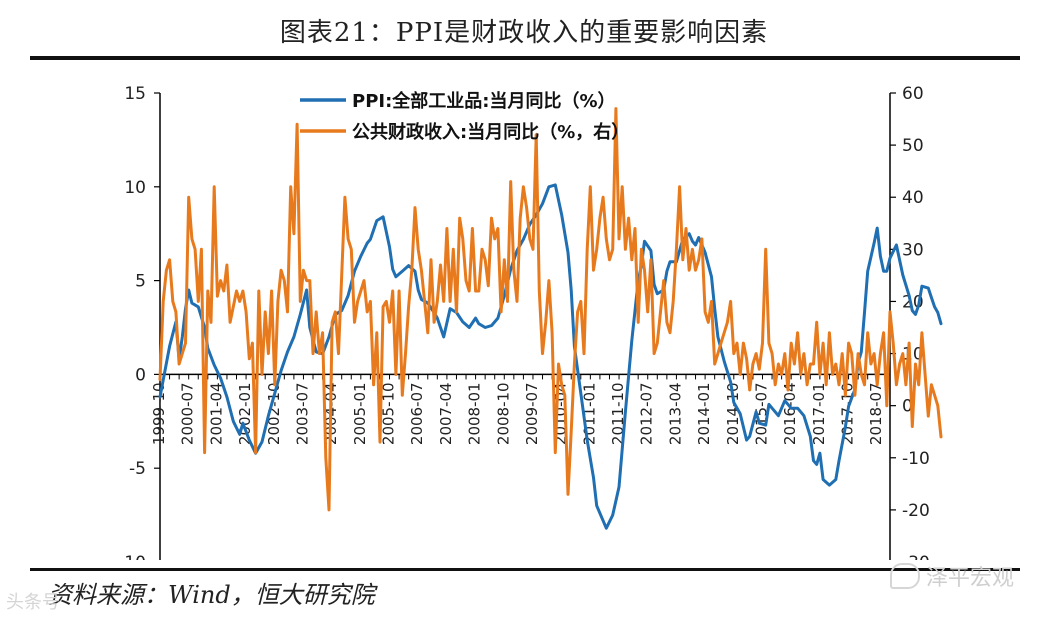  Describe the element at coordinates (302, 413) in the screenshot. I see `x-axis-tick-label: 2003-07` at that location.